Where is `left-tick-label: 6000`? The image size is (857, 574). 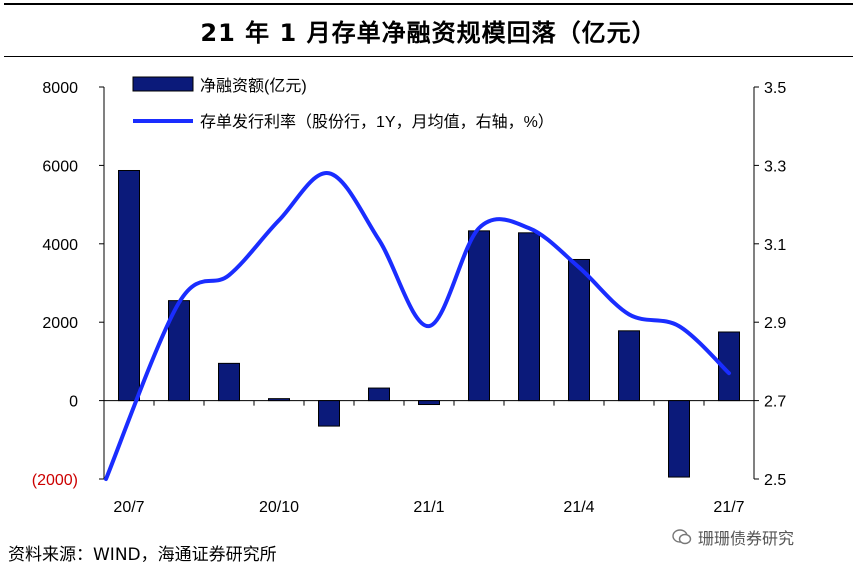 left-tick-label: 6000 is located at coordinates (60, 166).